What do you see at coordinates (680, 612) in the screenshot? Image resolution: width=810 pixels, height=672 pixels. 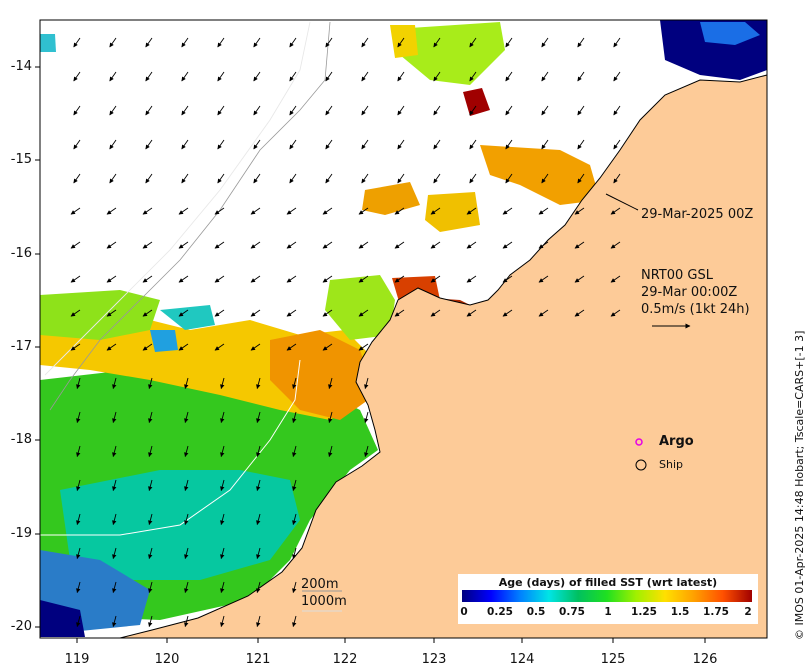 I see `colorbar-tick: 1.5` at bounding box center [680, 612].